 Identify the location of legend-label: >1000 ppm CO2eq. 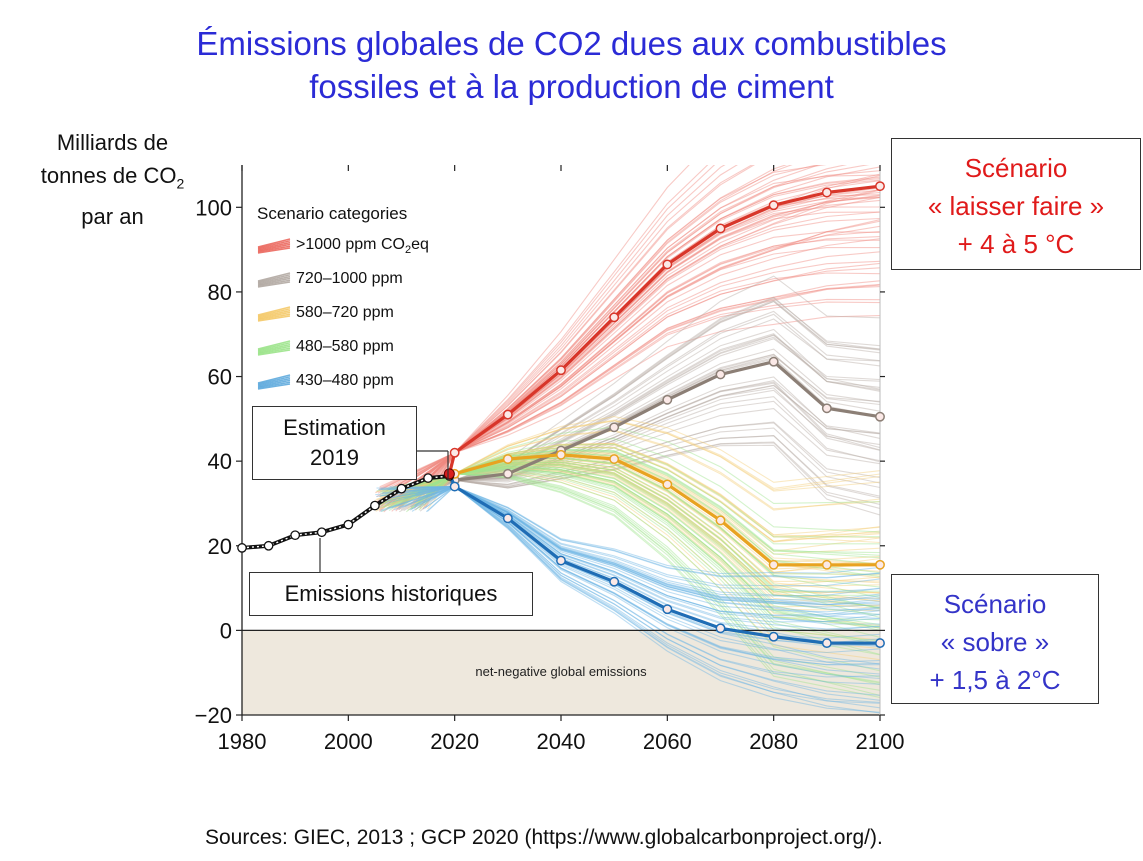
(362, 246).